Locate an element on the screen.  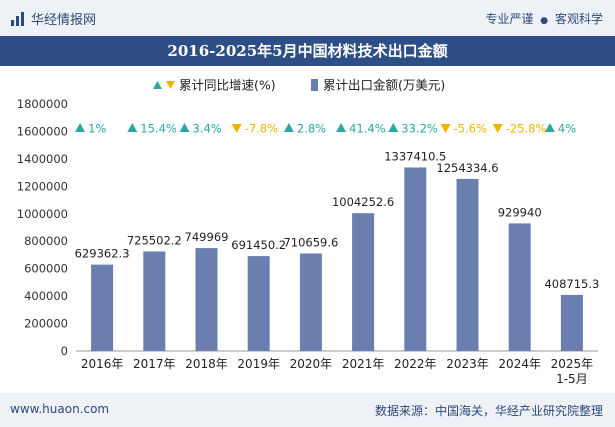
x-tick-label: 1-5月 is located at coordinates (572, 379).